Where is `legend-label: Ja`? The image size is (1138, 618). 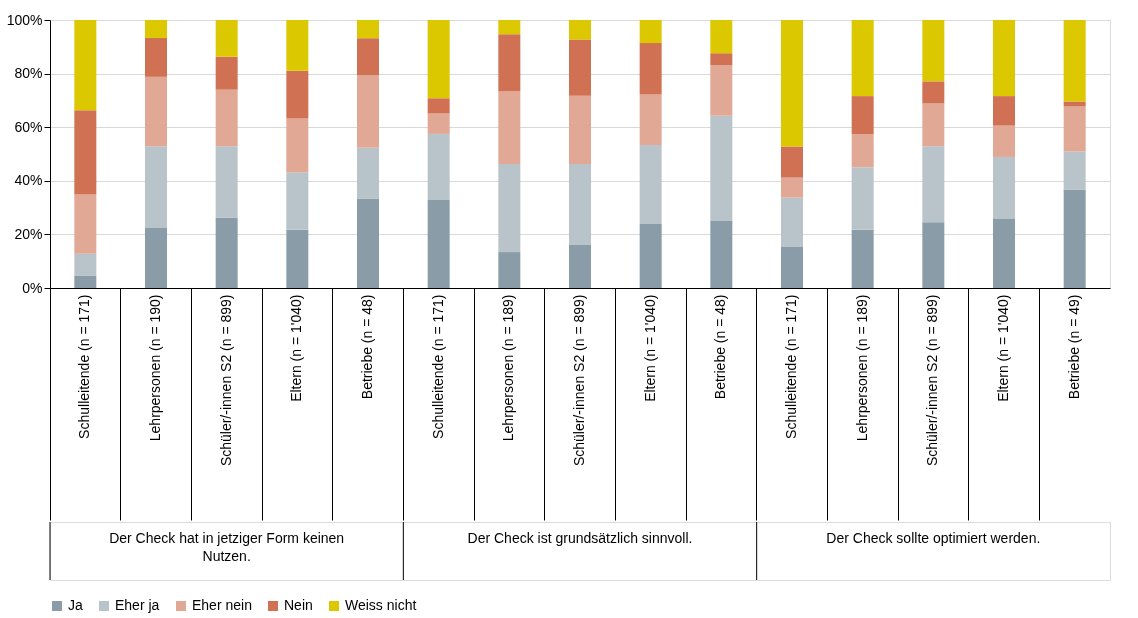
legend-label: Ja is located at coordinates (75, 605).